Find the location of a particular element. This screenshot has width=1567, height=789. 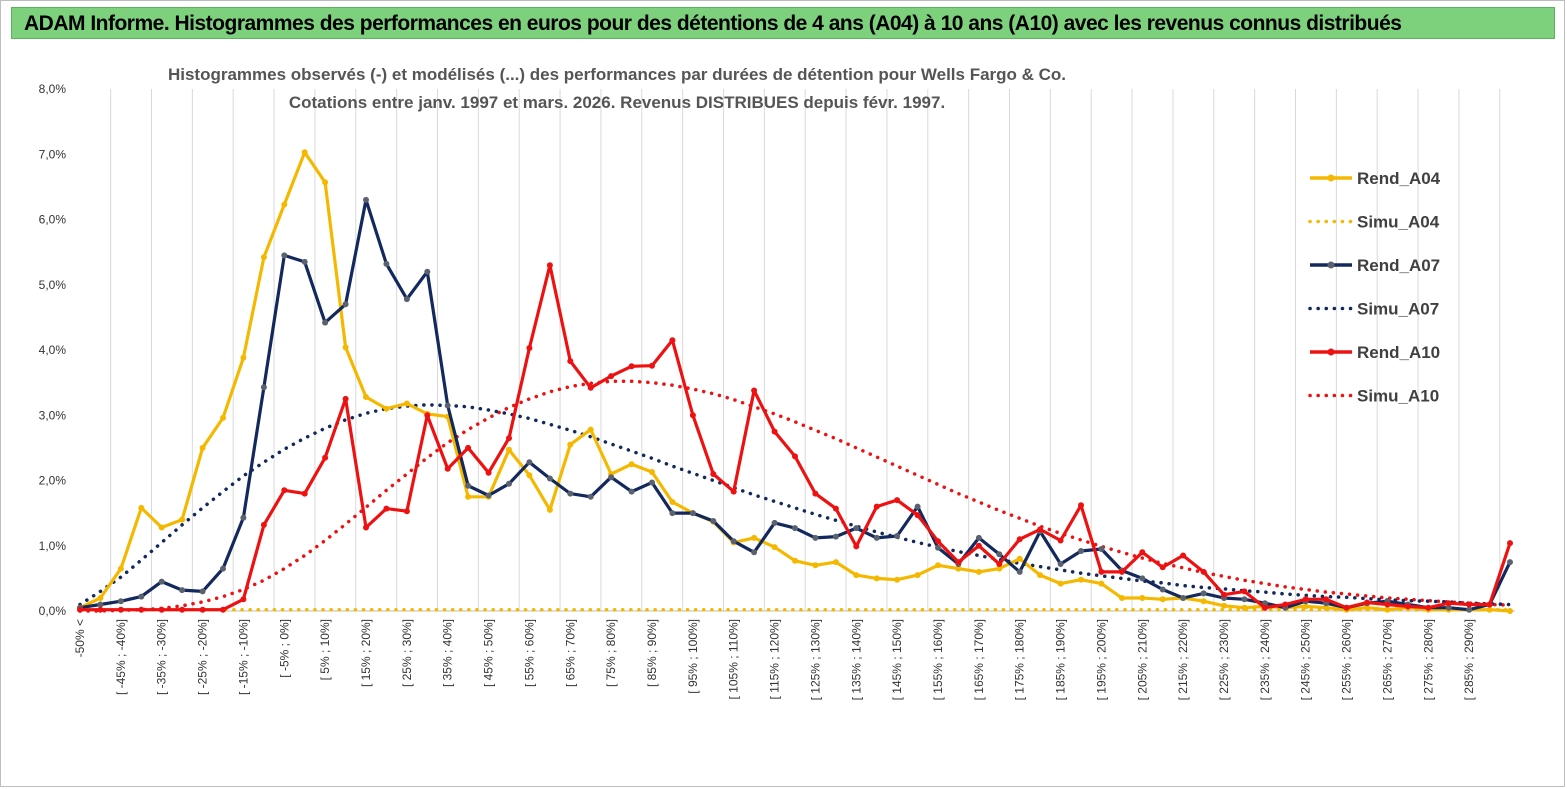

x-tick-label: [ 25% ; 30%] is located at coordinates (407, 653).